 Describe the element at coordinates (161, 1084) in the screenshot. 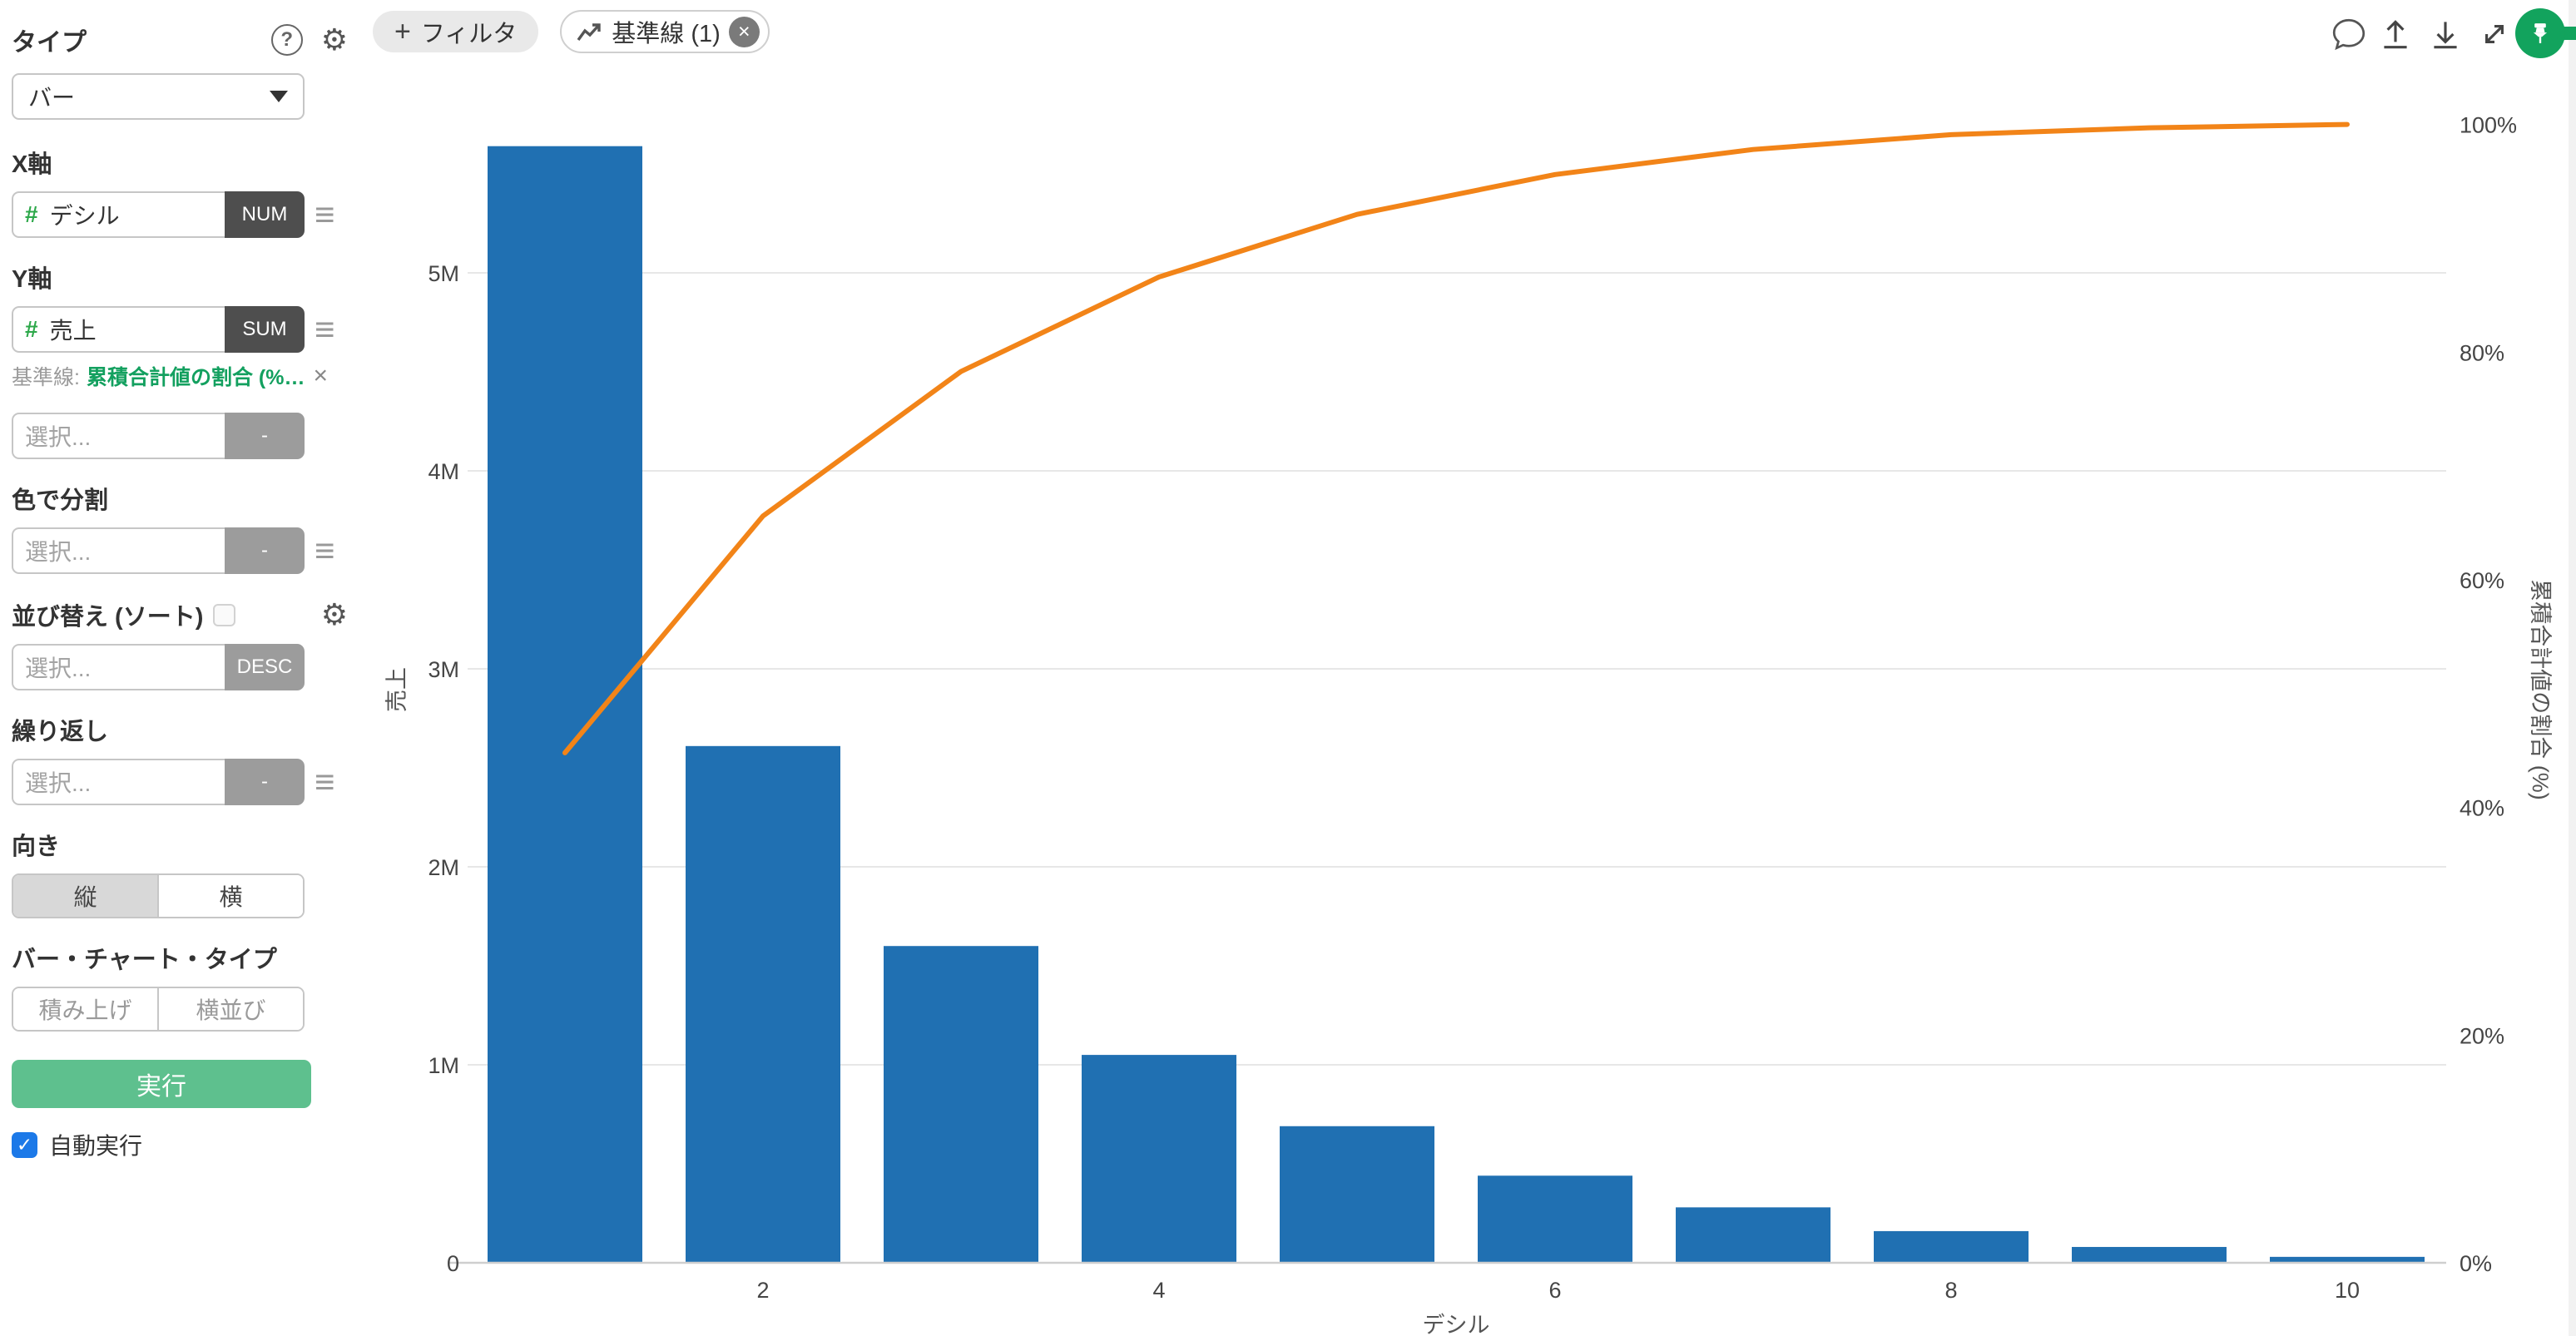

I see `run-button: 実行` at that location.